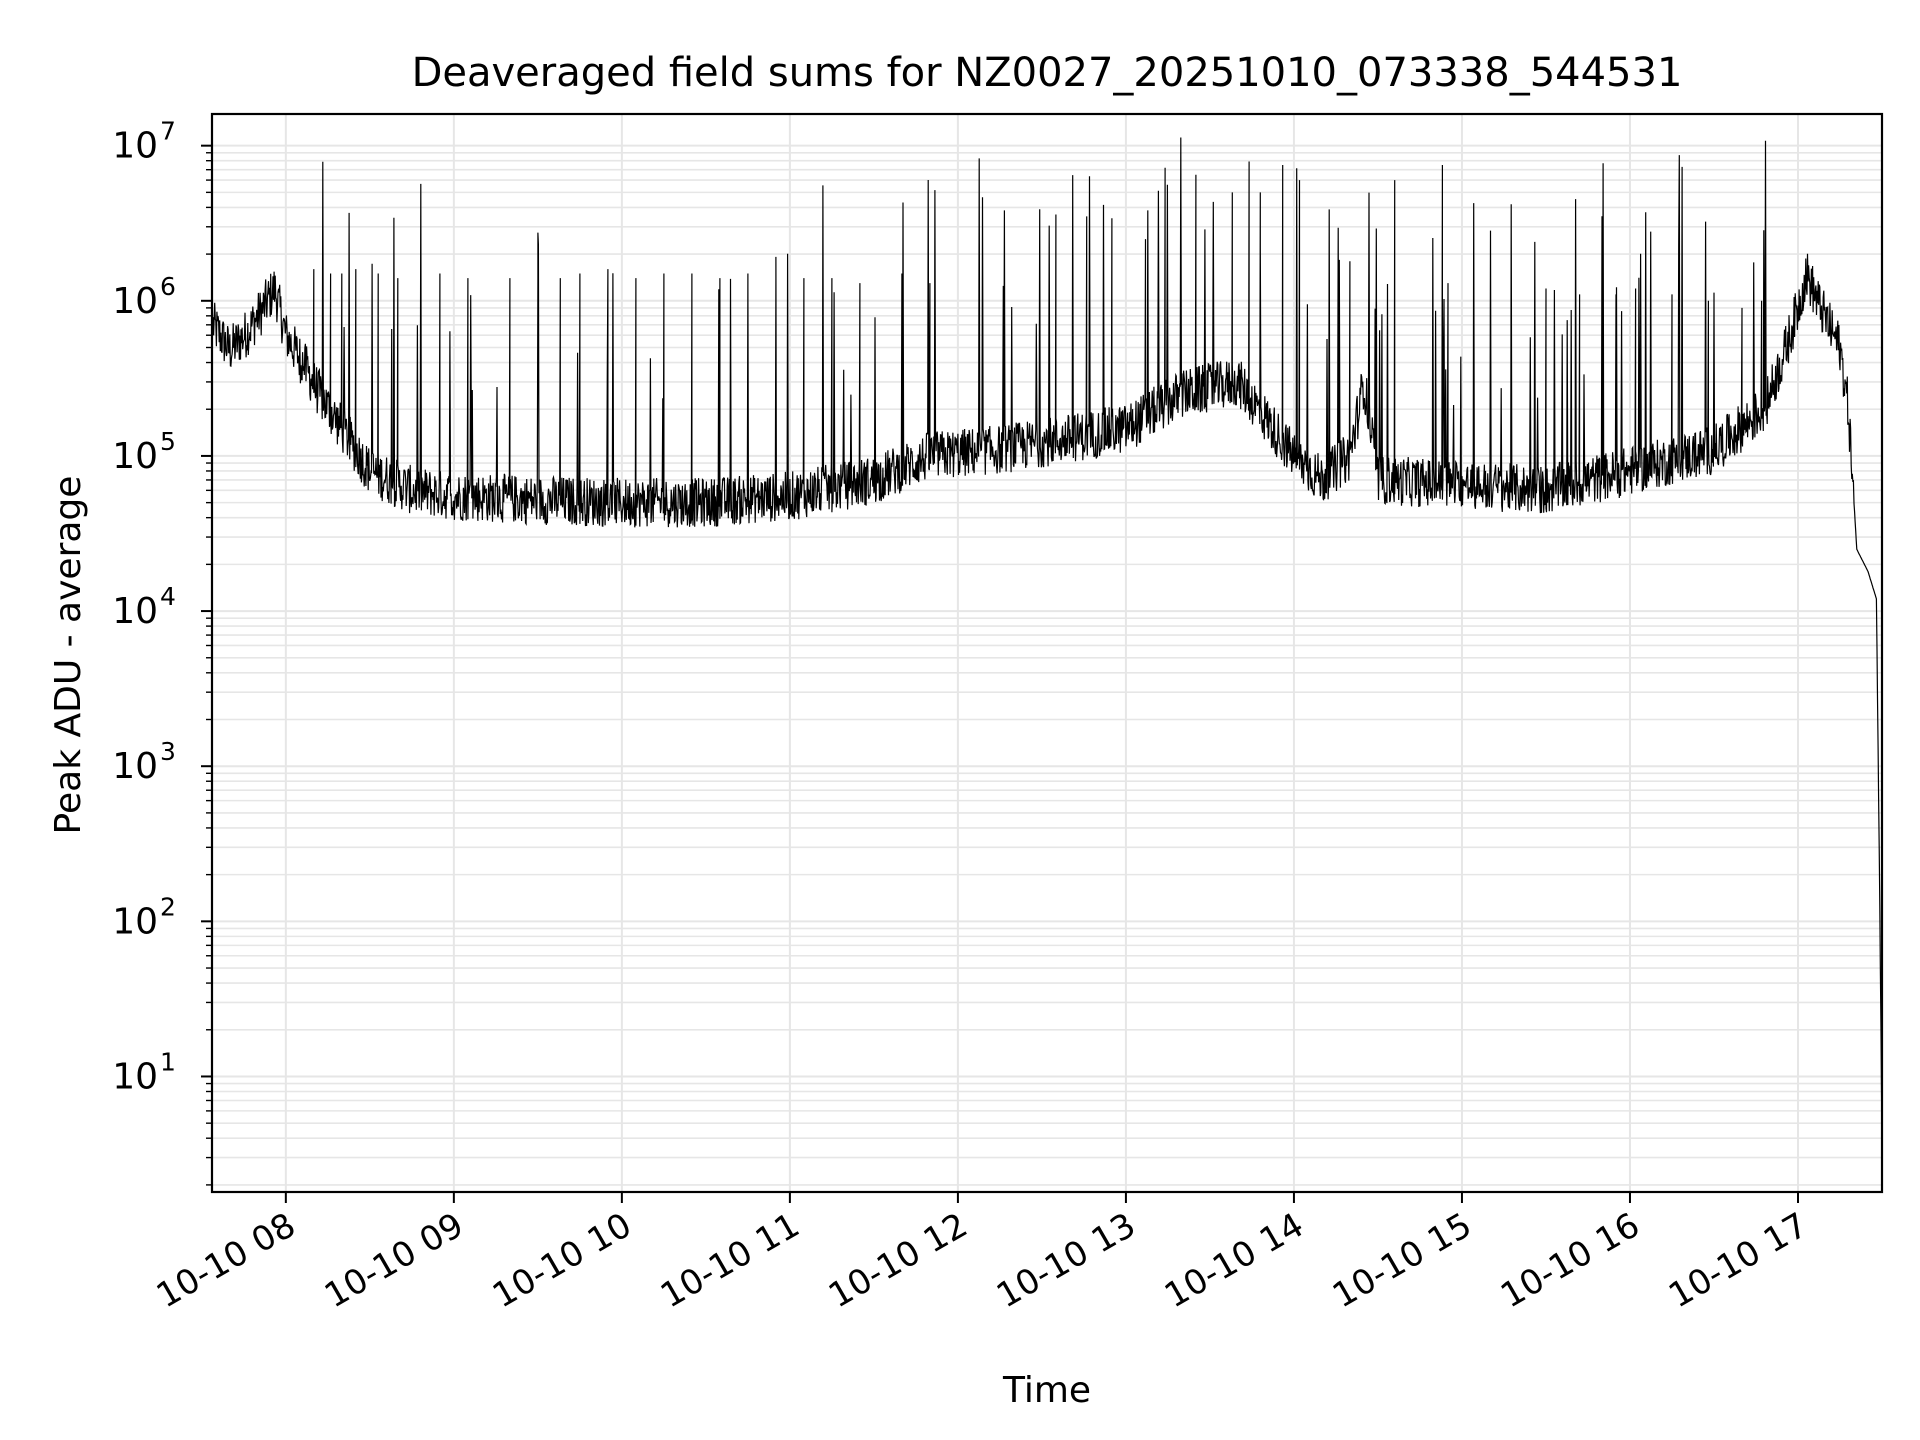  I want to click on y-tick-exponent: 6, so click(168, 286).